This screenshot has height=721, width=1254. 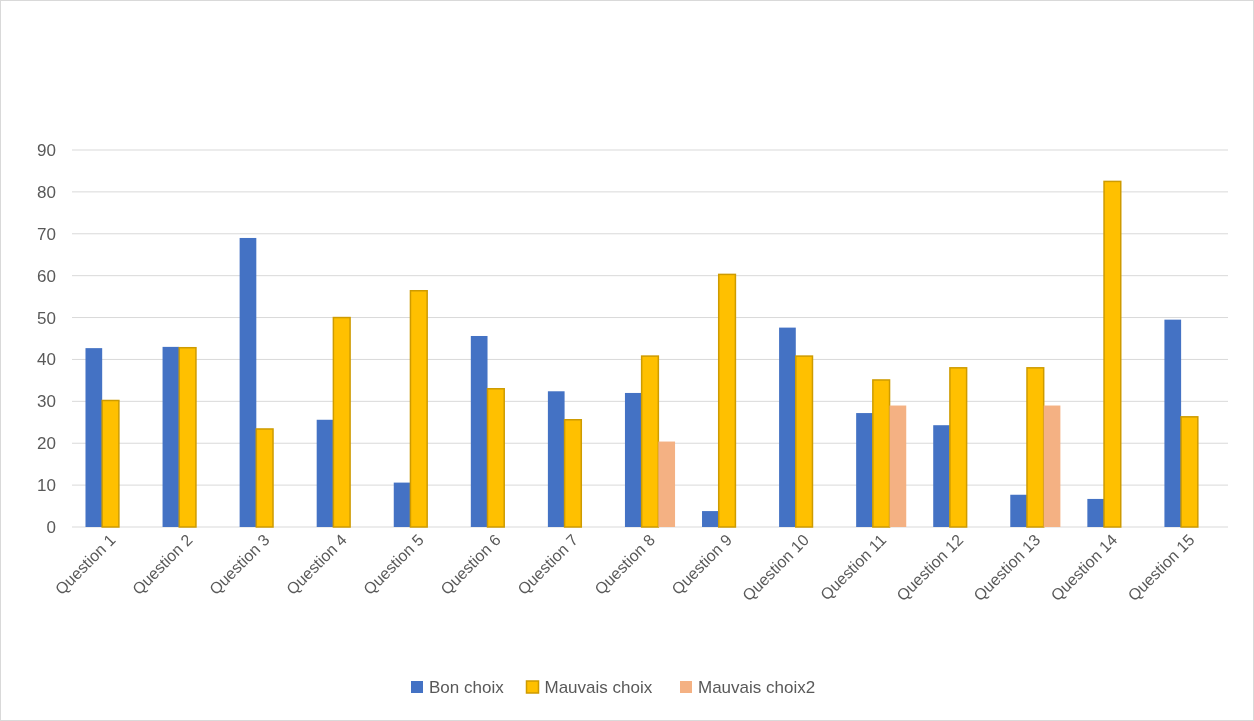 What do you see at coordinates (46, 150) in the screenshot?
I see `y-tick-label: 90` at bounding box center [46, 150].